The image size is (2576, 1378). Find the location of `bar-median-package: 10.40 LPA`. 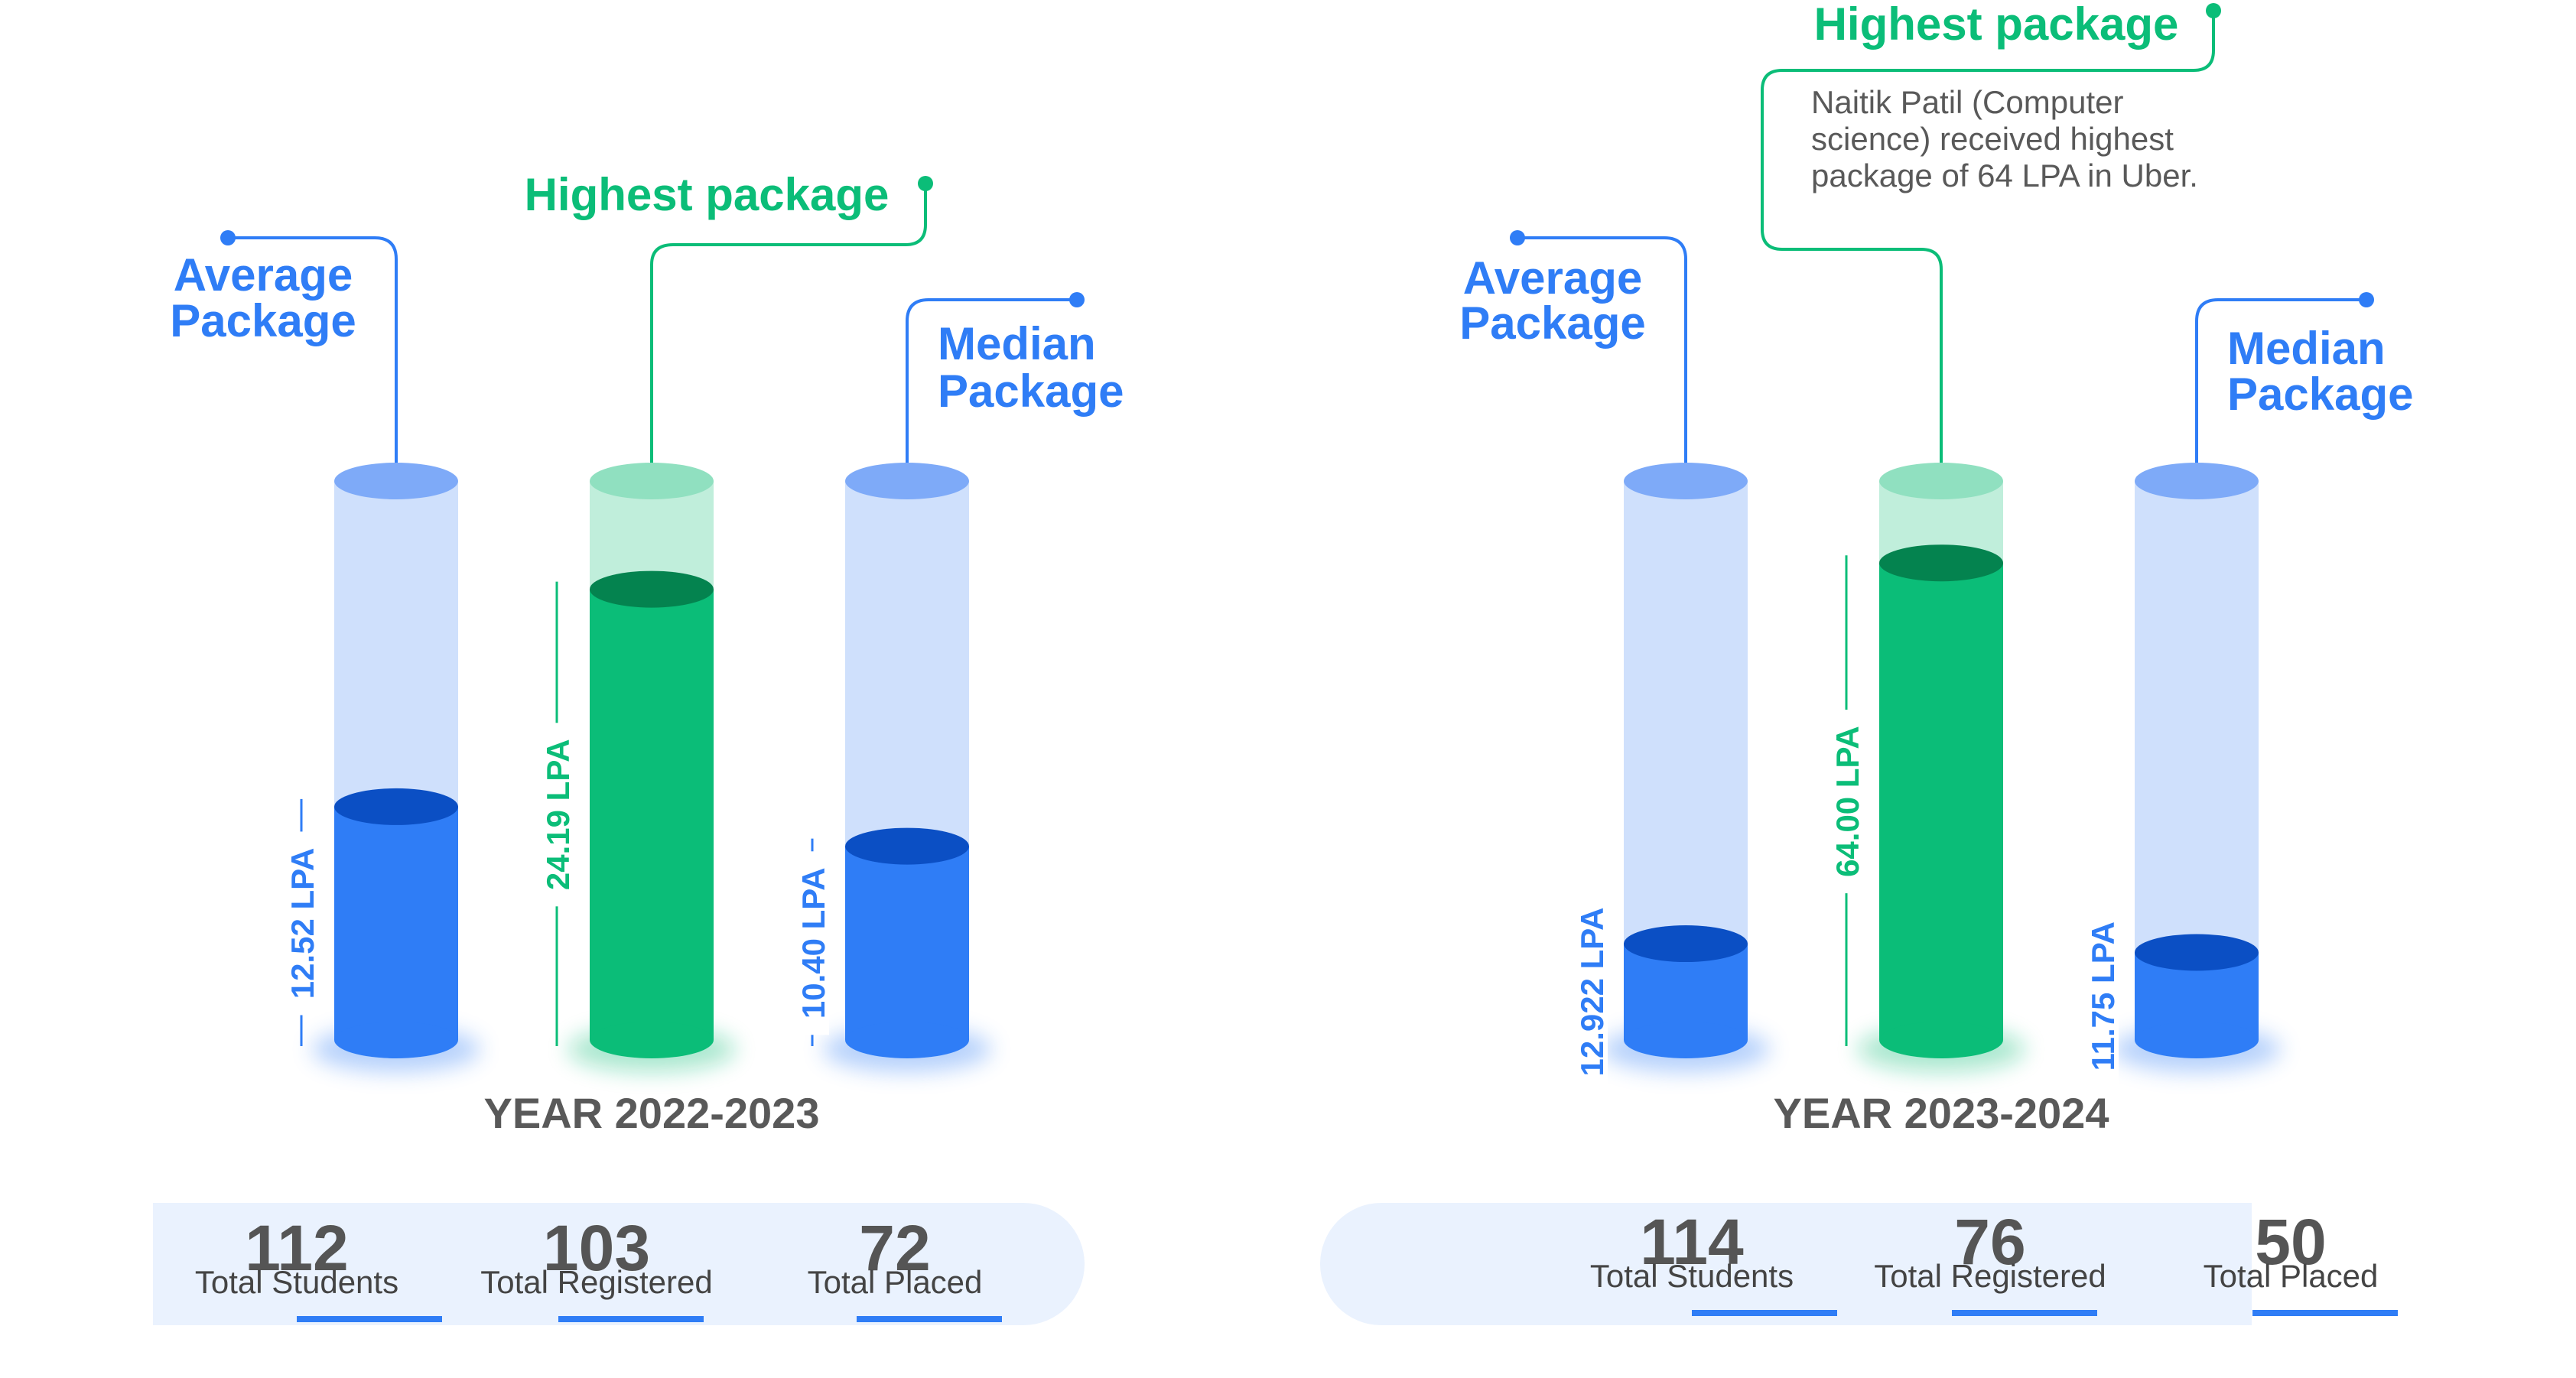

bar-median-package: 10.40 LPA is located at coordinates (893, 767).